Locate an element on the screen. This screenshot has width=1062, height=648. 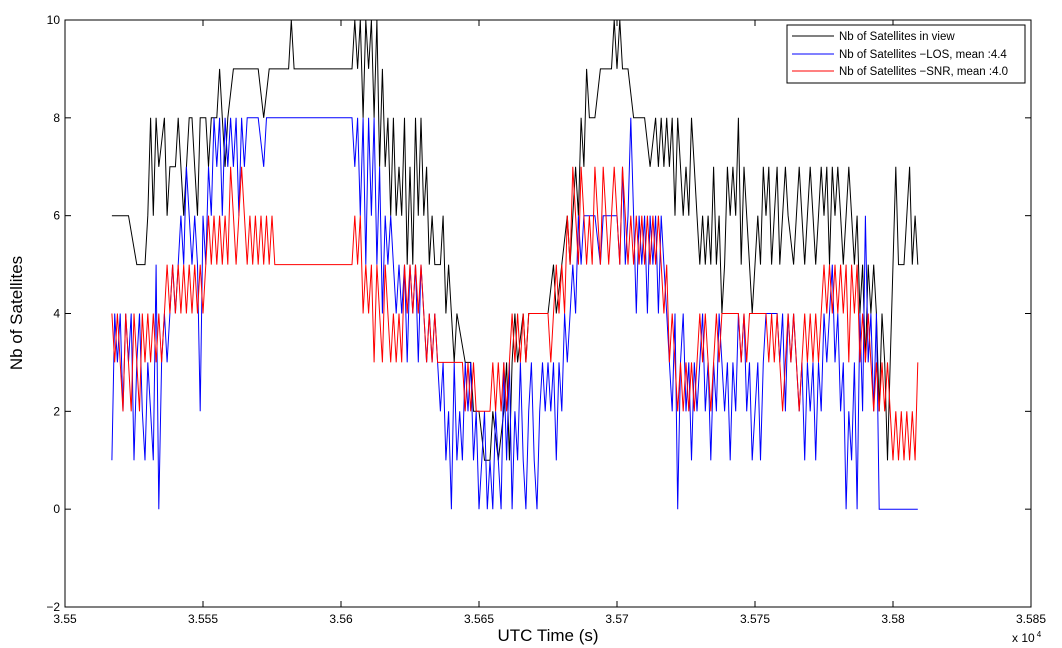
x-tick-label: 3.55 is located at coordinates (65, 619).